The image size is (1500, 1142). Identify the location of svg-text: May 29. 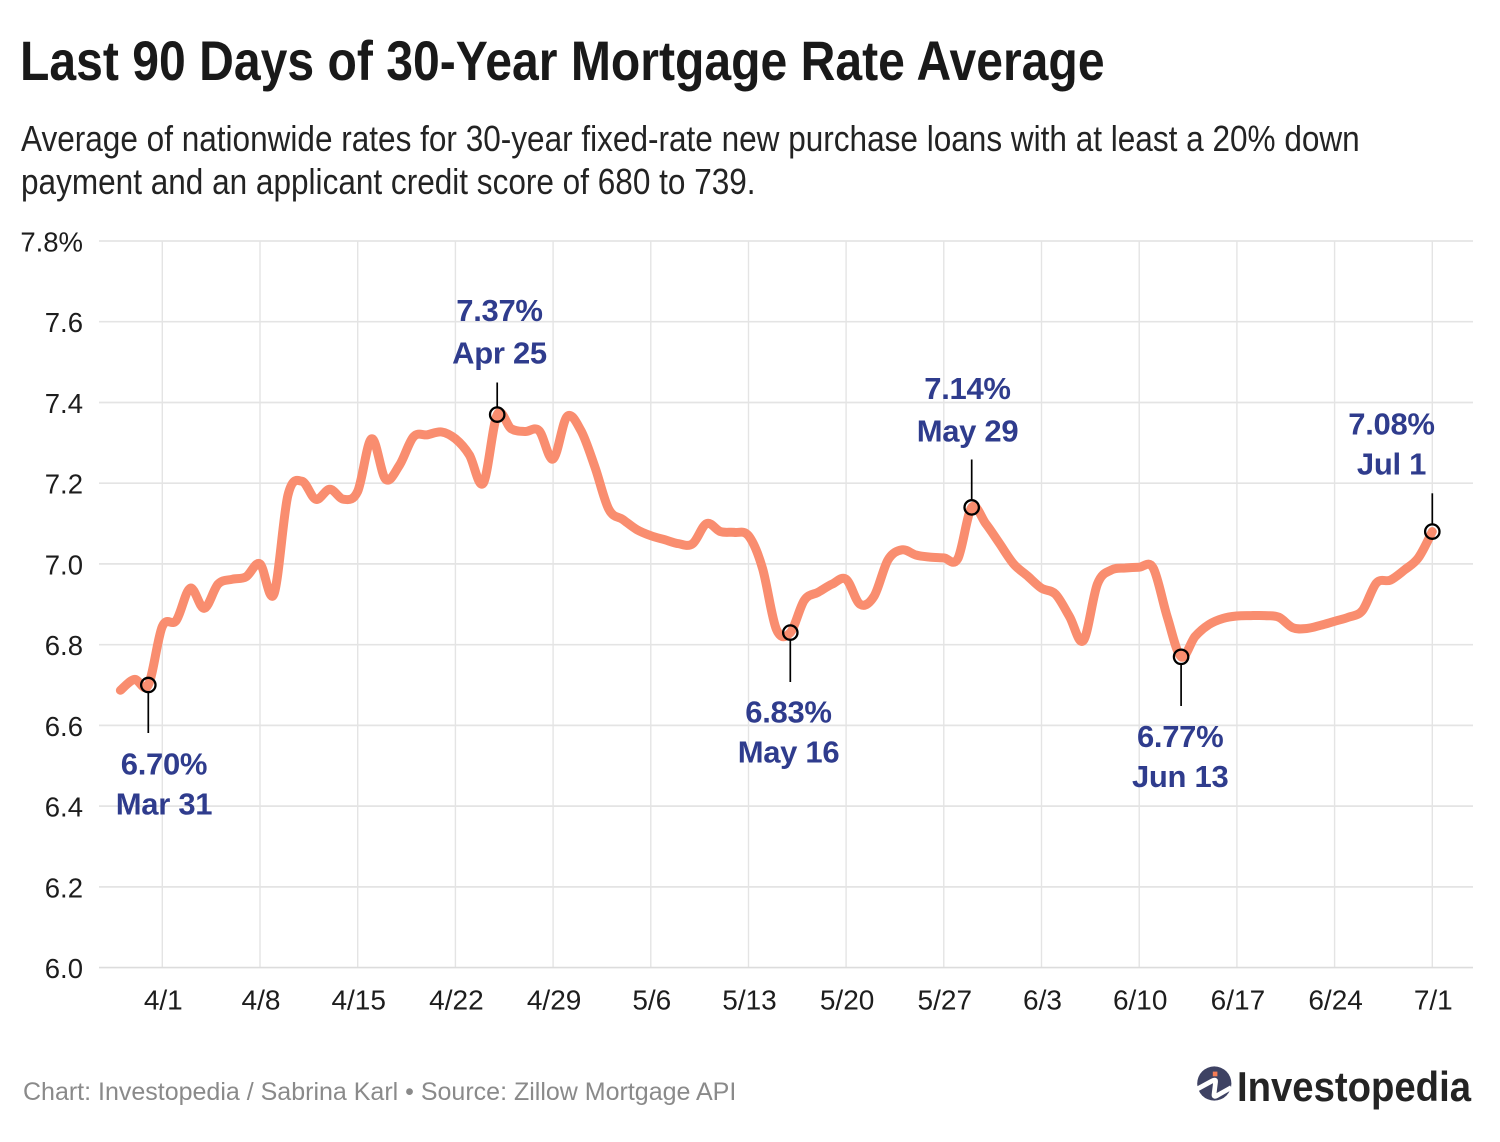
(968, 431).